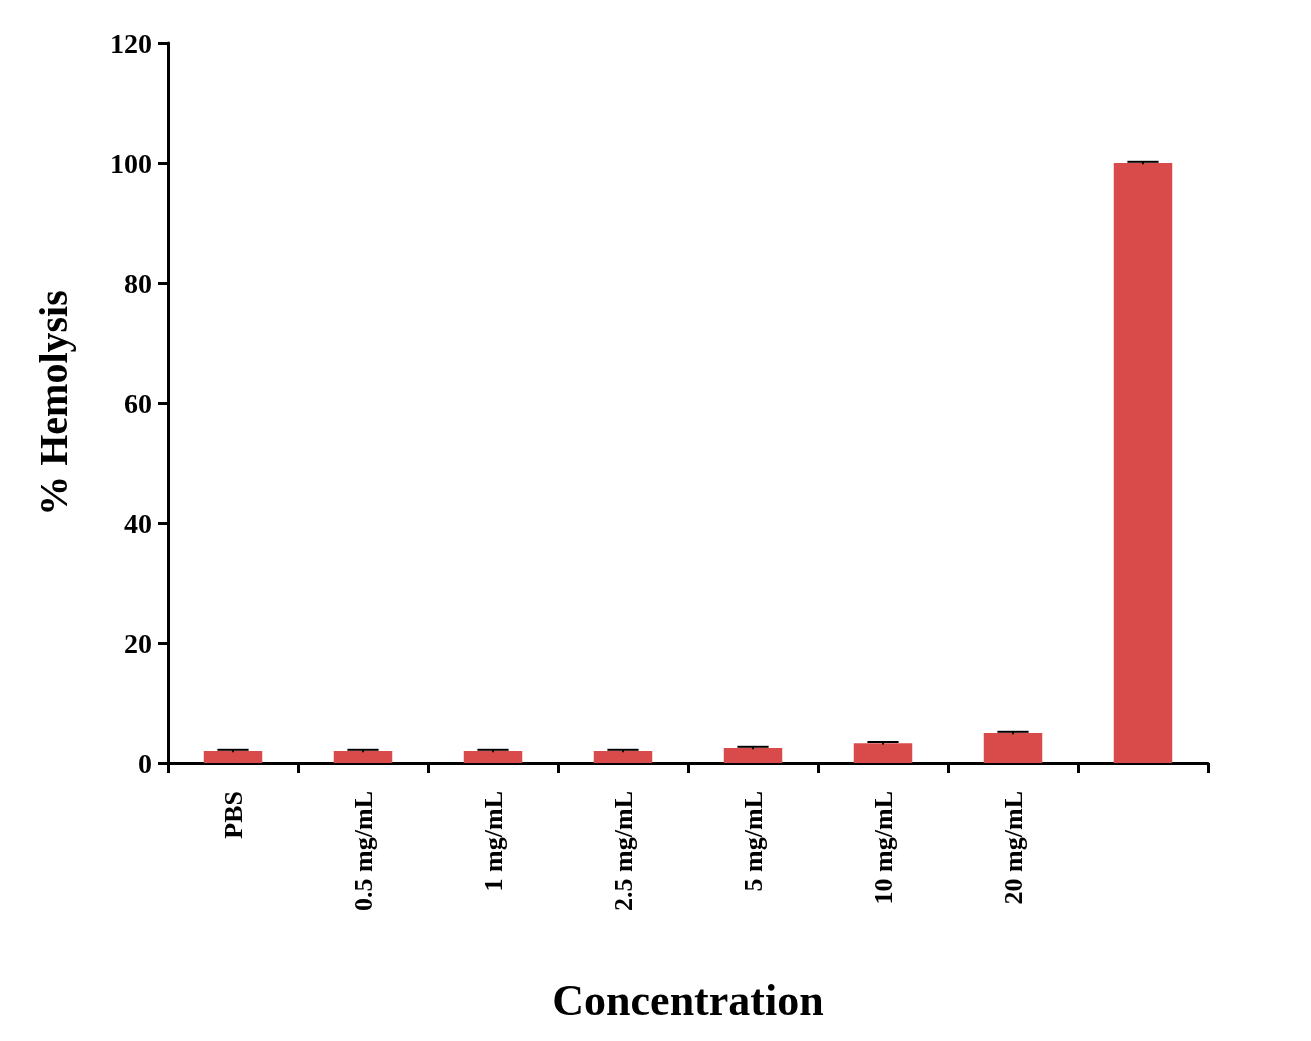 The height and width of the screenshot is (1041, 1311). What do you see at coordinates (138, 403) in the screenshot?
I see `y-tick-label: 60` at bounding box center [138, 403].